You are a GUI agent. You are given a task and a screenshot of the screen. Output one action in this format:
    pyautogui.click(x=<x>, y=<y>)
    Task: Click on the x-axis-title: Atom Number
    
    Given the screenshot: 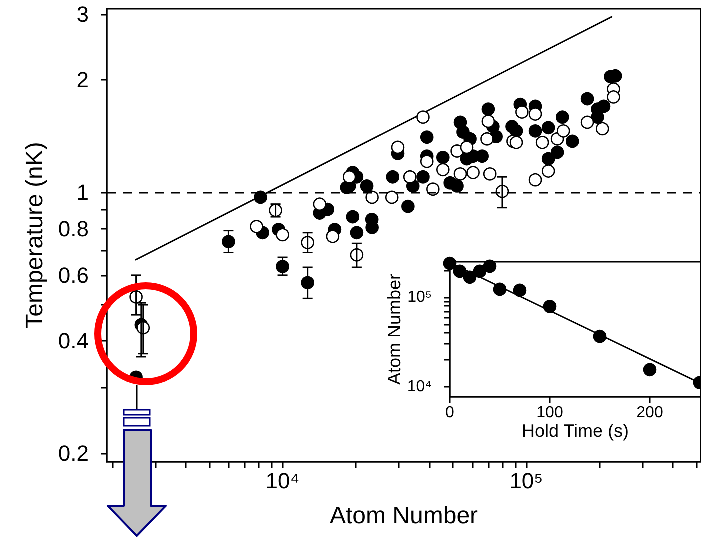 What is the action you would take?
    pyautogui.click(x=404, y=516)
    